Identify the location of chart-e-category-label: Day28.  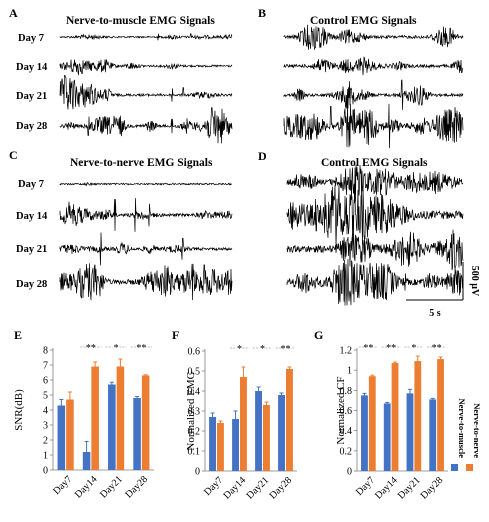
(136, 487).